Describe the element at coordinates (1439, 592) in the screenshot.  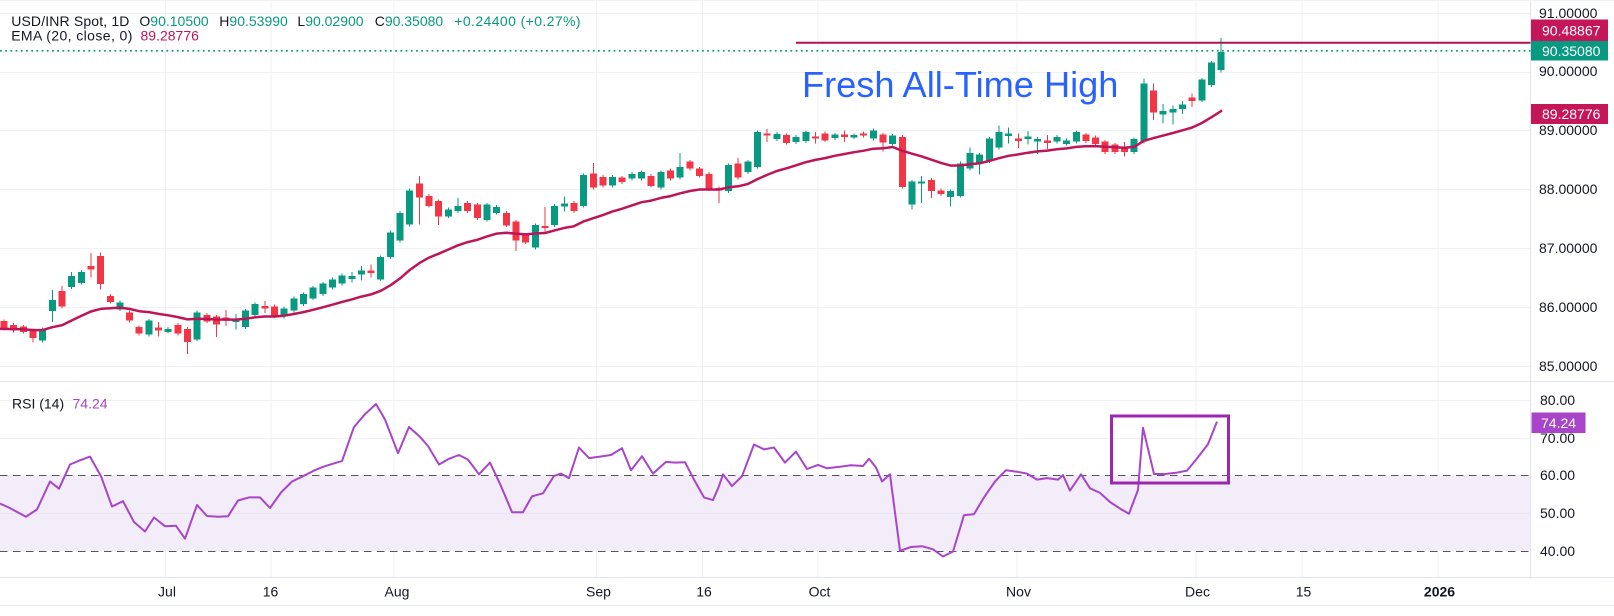
I see `svg-text: 2026` at that location.